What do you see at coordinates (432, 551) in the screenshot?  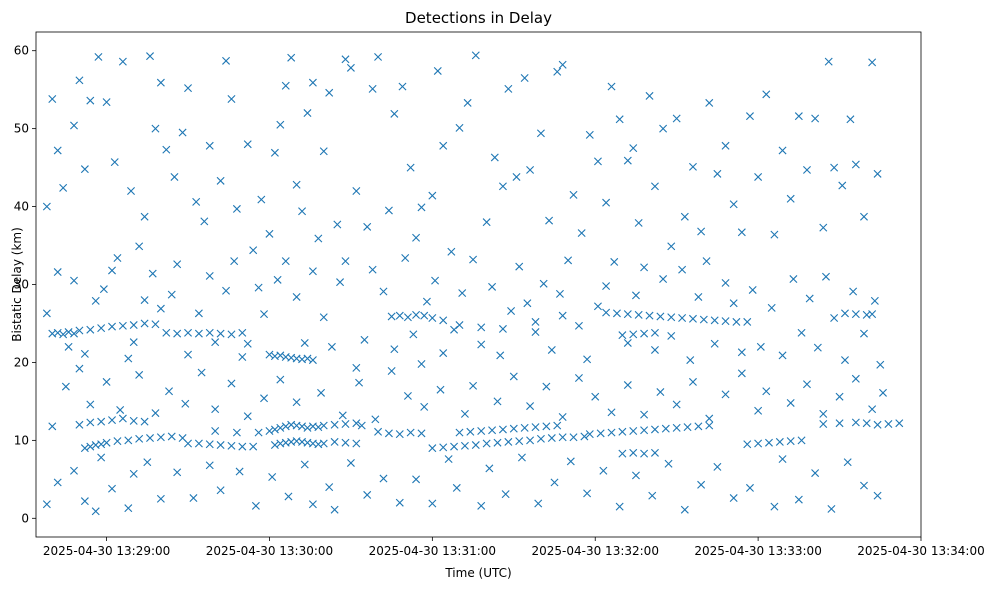 I see `x-tick-label: 2025-04-30 13:31:00` at bounding box center [432, 551].